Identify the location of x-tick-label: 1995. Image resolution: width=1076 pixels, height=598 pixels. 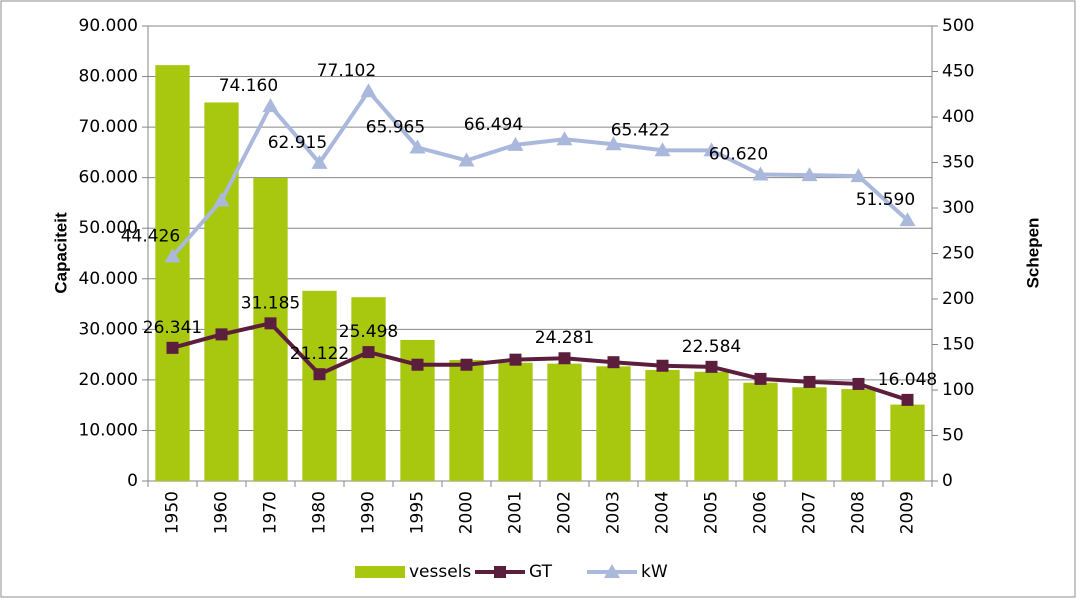
(418, 512).